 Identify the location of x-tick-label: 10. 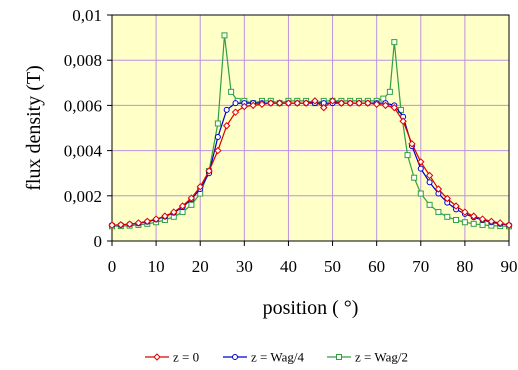
(156, 266).